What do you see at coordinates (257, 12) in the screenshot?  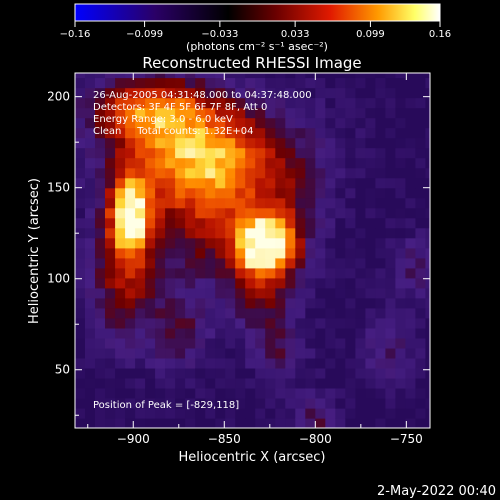 I see `colorbar` at bounding box center [257, 12].